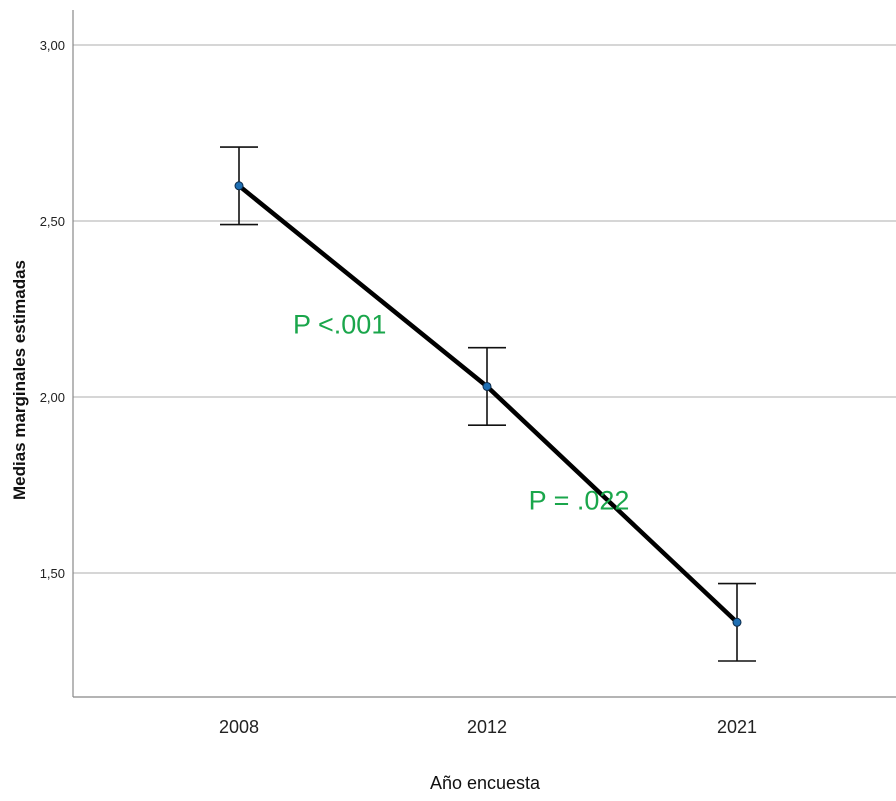 Image resolution: width=896 pixels, height=801 pixels. I want to click on p-value-annotation: P <.001, so click(339, 325).